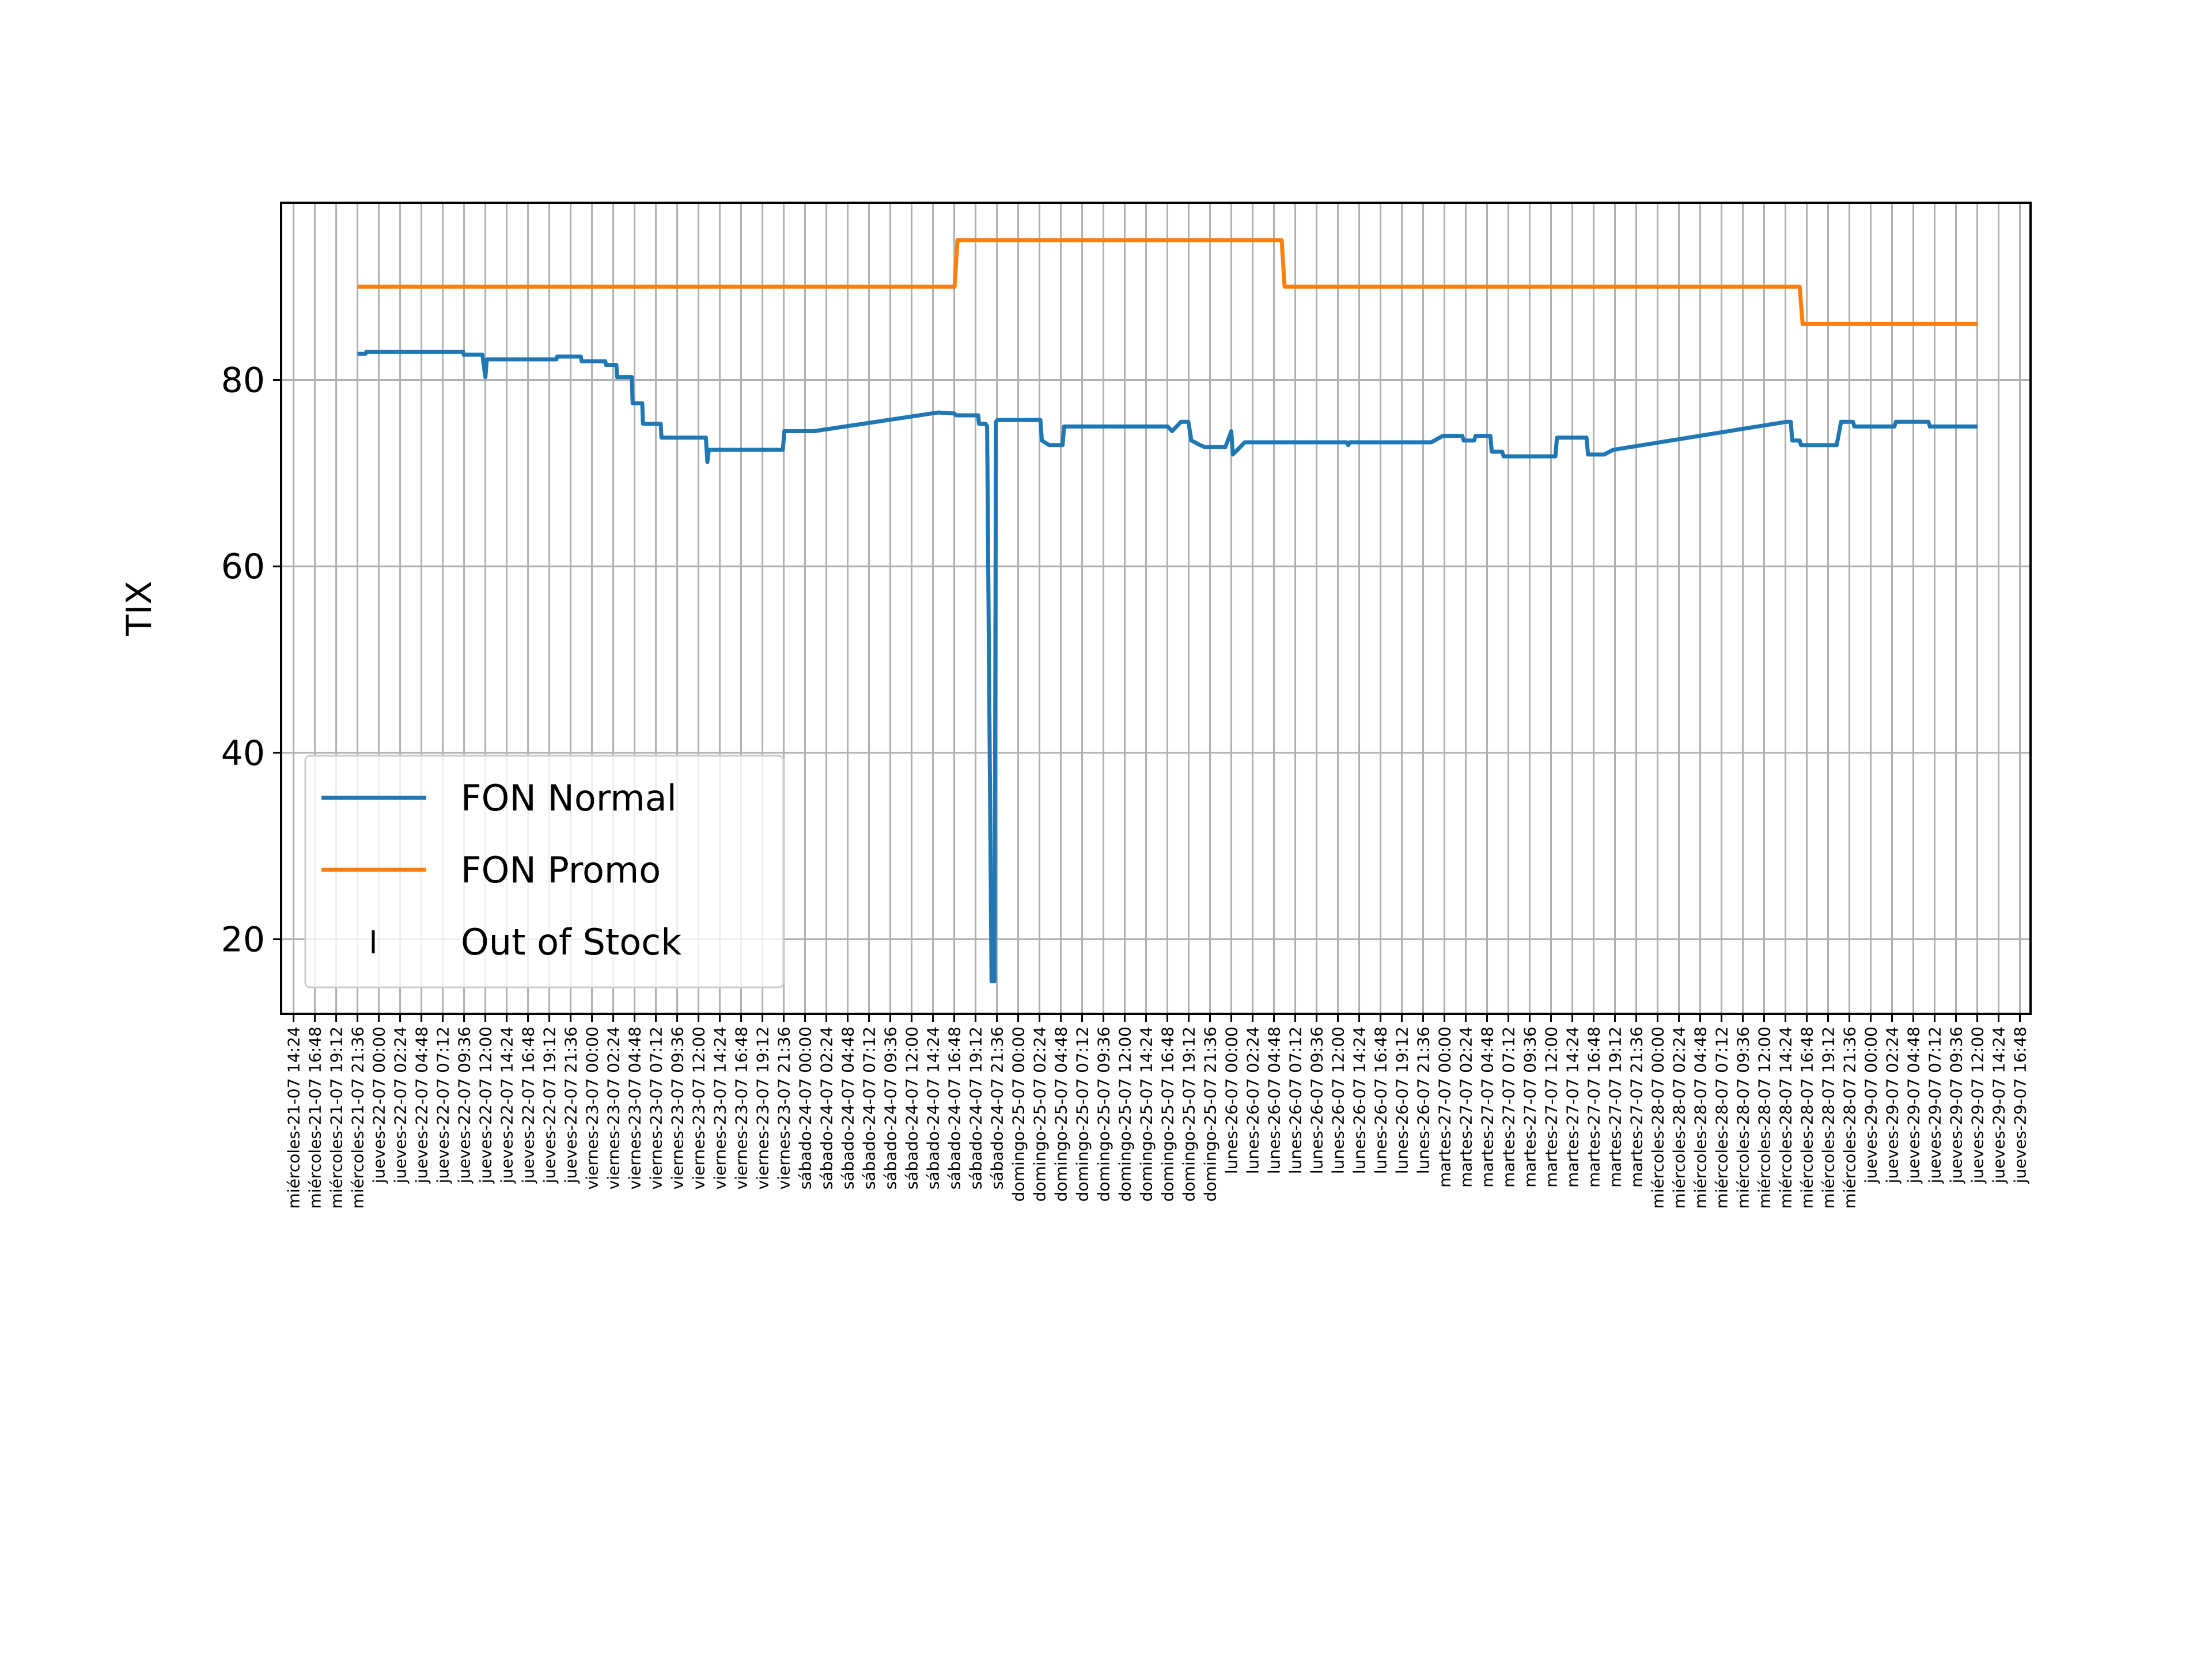 The width and height of the screenshot is (2212, 1659). What do you see at coordinates (1381, 1100) in the screenshot?
I see `x-tick-label: lunes-26-07 16:48` at bounding box center [1381, 1100].